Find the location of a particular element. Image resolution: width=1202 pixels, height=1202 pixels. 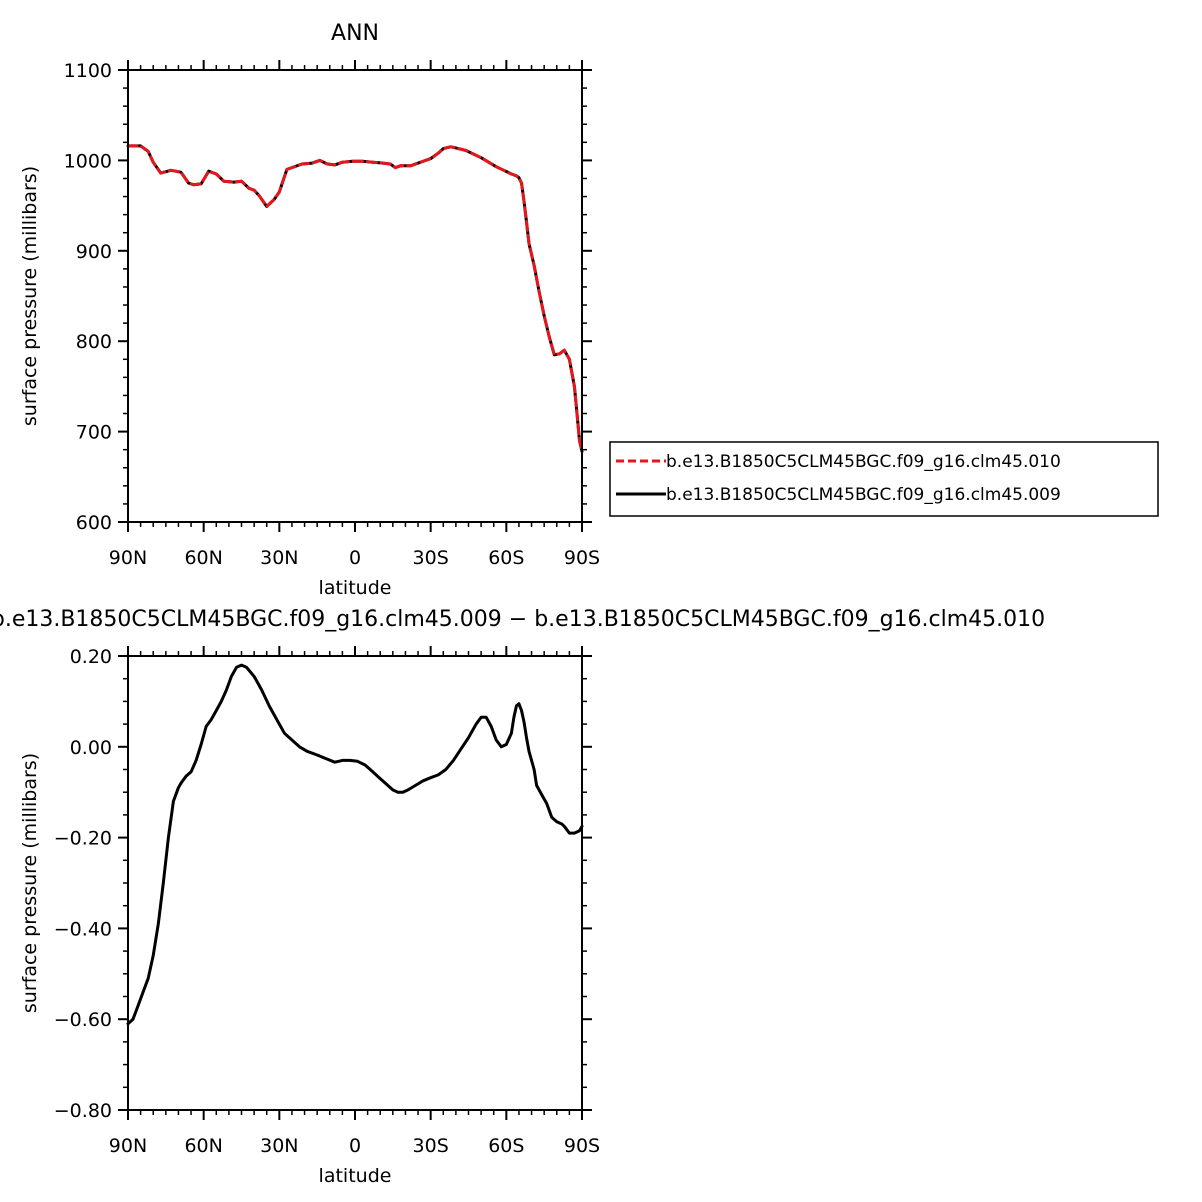

y-tick-label: −0.40 is located at coordinates (83, 929).